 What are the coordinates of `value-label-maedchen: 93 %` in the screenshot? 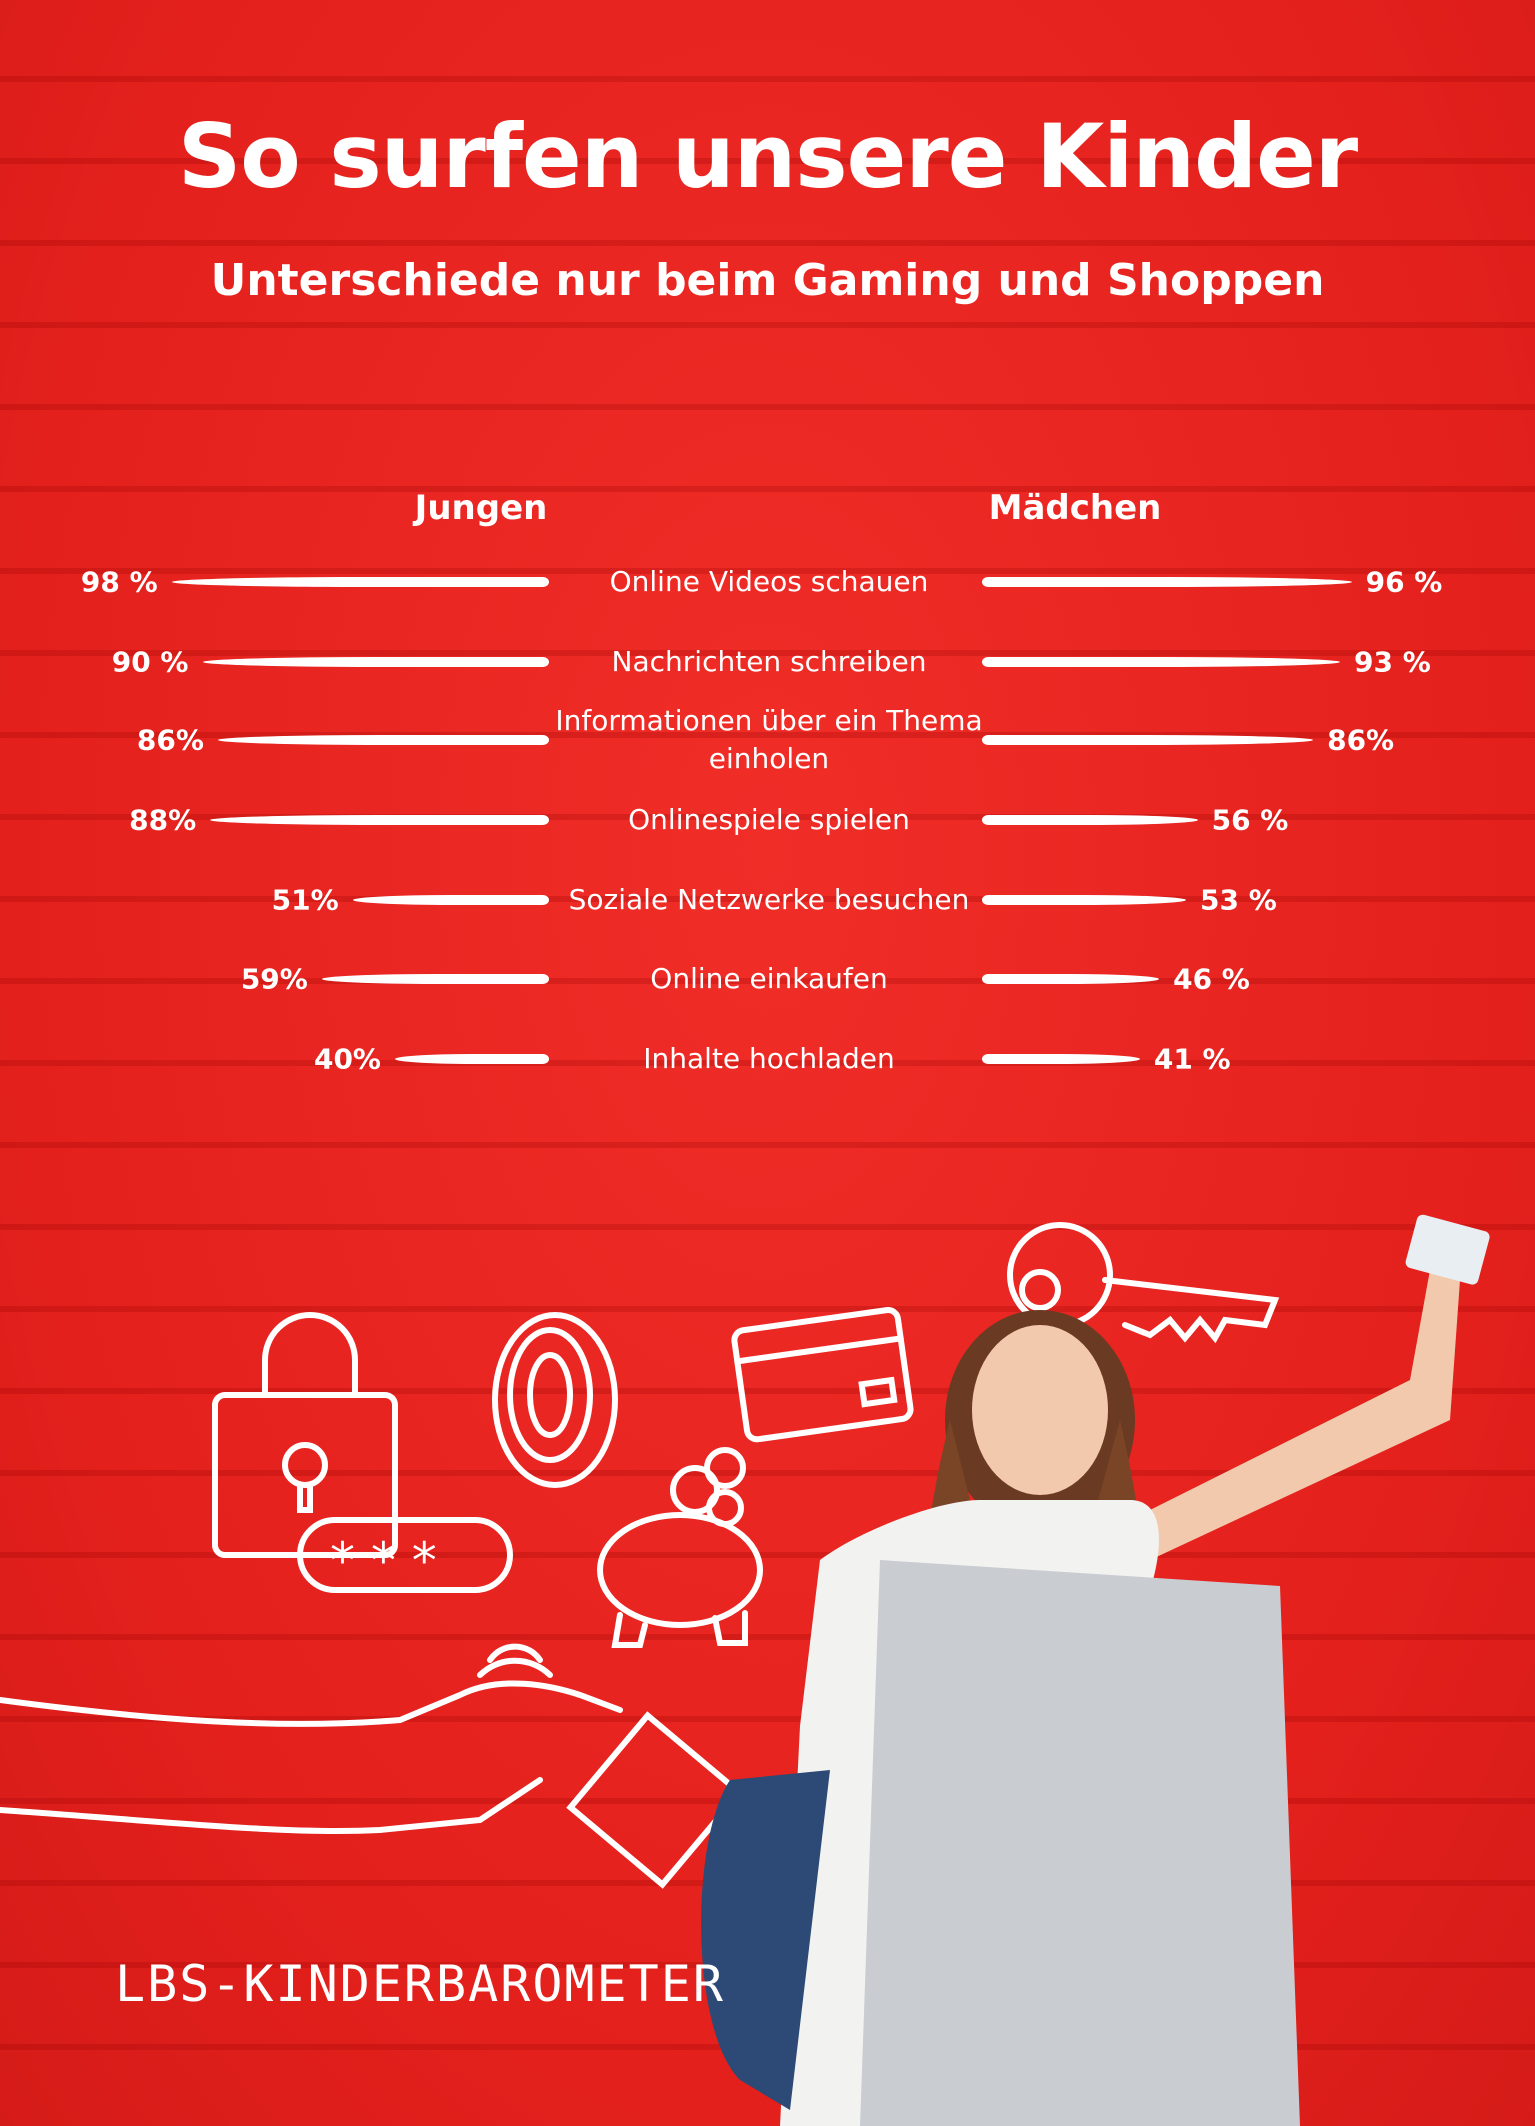 It's located at (1392, 662).